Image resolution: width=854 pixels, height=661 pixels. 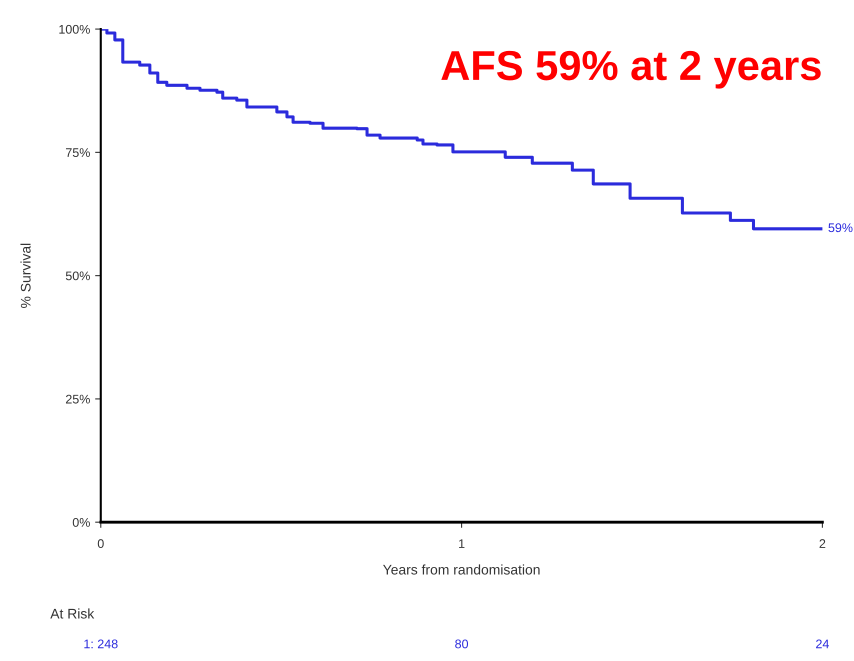 What do you see at coordinates (631, 69) in the screenshot?
I see `chart-title: AFS 59% at 2 years` at bounding box center [631, 69].